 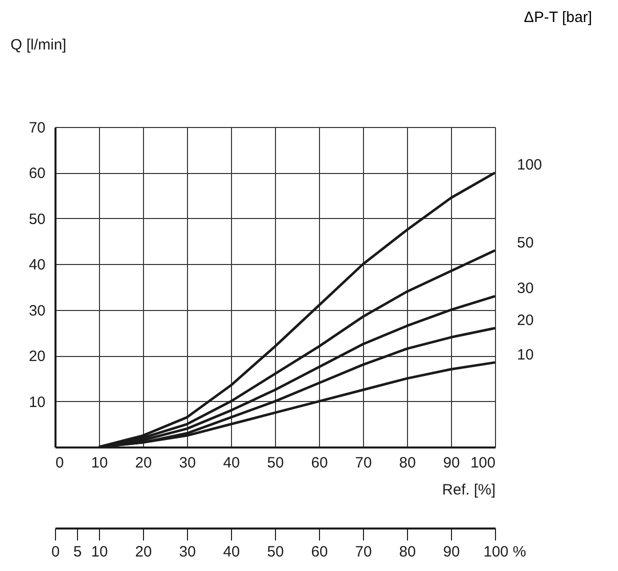 What do you see at coordinates (451, 552) in the screenshot?
I see `x2-tick-label: 90` at bounding box center [451, 552].